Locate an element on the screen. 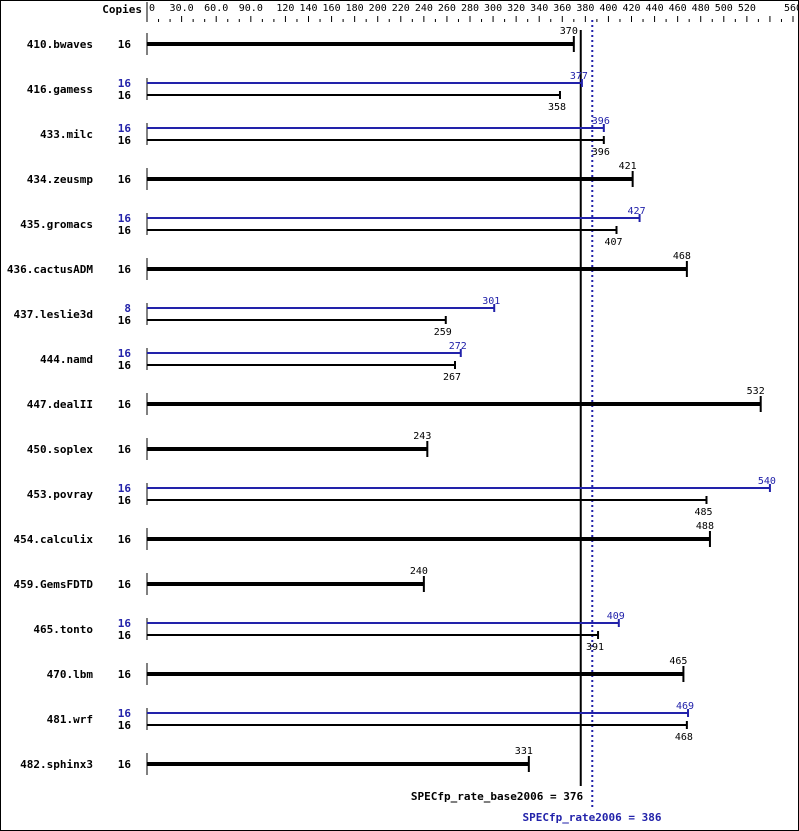  benchmark-label: 470.lbm is located at coordinates (70, 674).